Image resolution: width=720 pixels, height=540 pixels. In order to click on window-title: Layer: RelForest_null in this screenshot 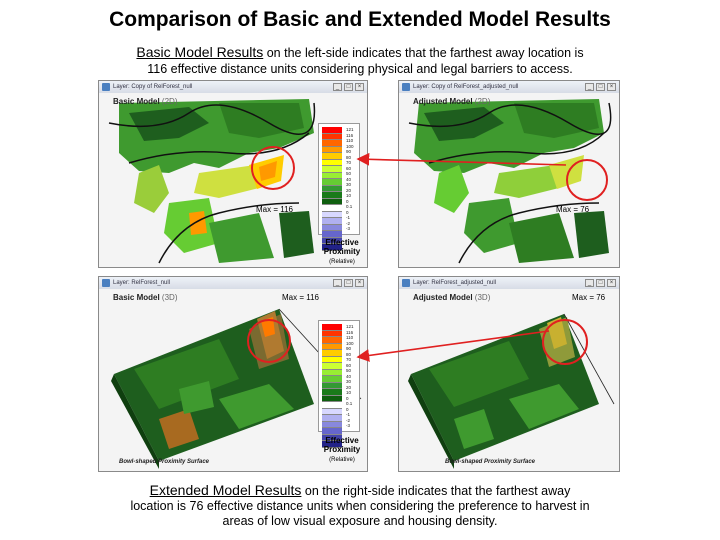, I will do `click(142, 283)`.